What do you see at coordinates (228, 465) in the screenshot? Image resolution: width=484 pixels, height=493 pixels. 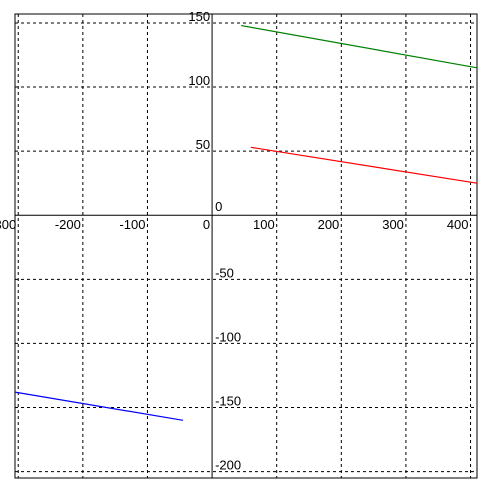 I see `y-tick-label: -200` at bounding box center [228, 465].